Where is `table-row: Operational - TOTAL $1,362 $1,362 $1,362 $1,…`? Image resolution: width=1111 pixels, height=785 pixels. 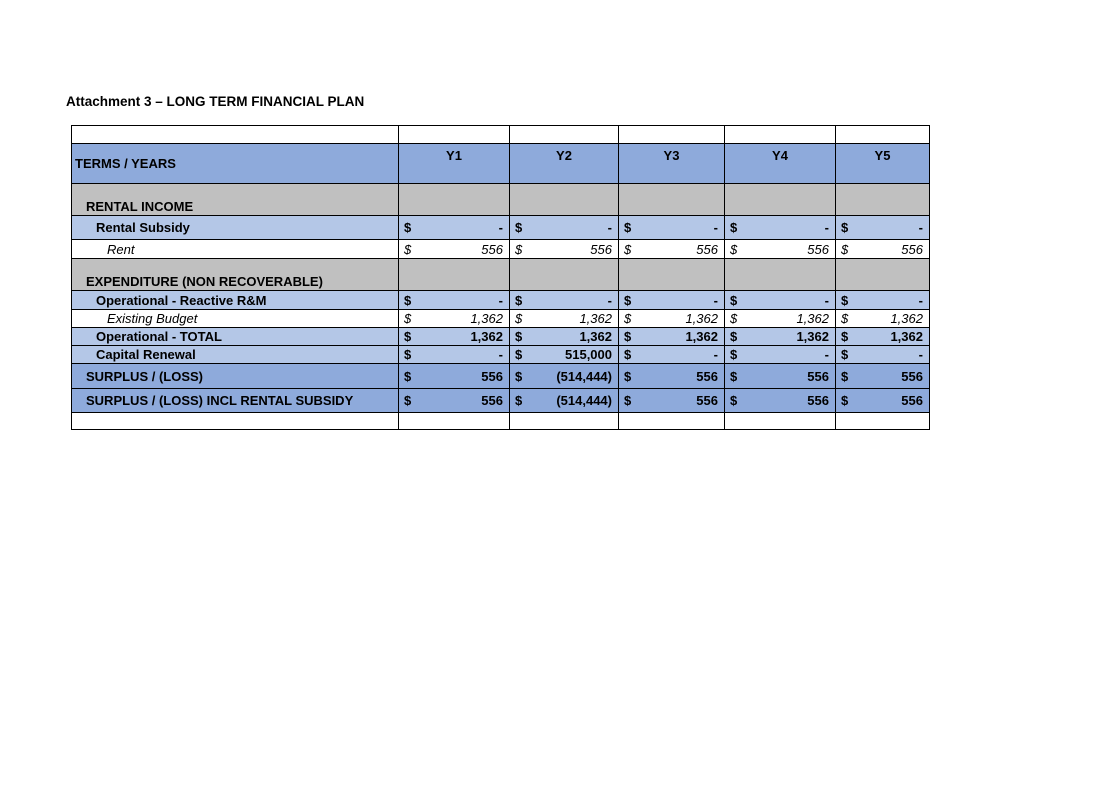 table-row: Operational - TOTAL $1,362 $1,362 $1,362 $1,… is located at coordinates (500, 336).